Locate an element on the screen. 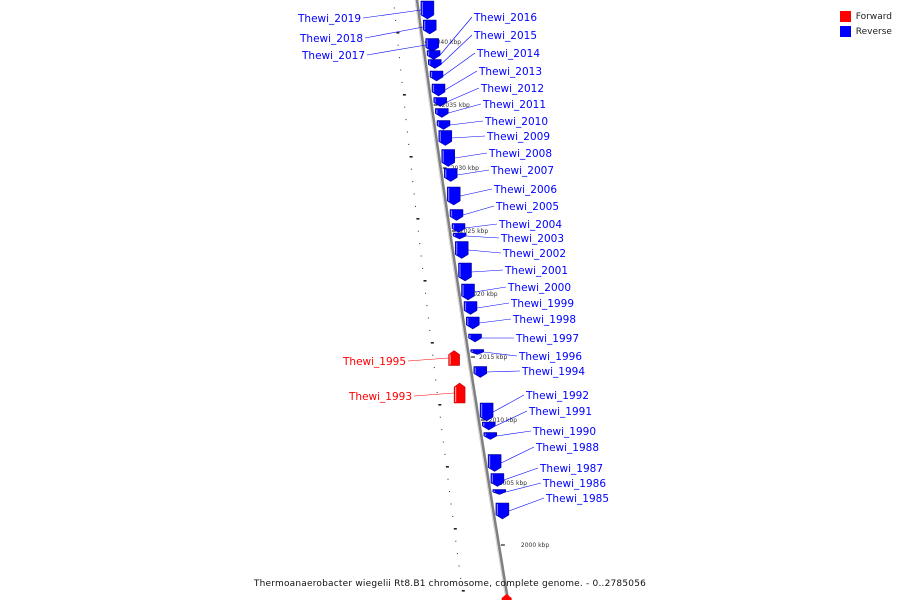  gene-arrow-thewi_2008 is located at coordinates (448, 158).